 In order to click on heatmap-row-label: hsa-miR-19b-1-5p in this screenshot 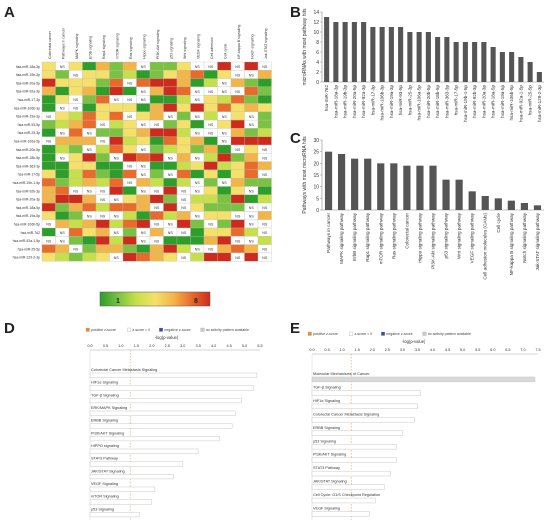, I will do `click(26, 183)`.